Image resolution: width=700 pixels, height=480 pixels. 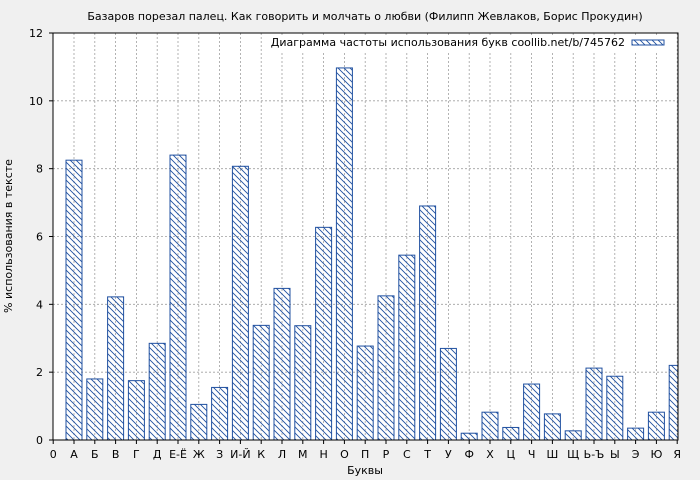 What do you see at coordinates (677, 454) in the screenshot?
I see `x-tick-label: Я` at bounding box center [677, 454].